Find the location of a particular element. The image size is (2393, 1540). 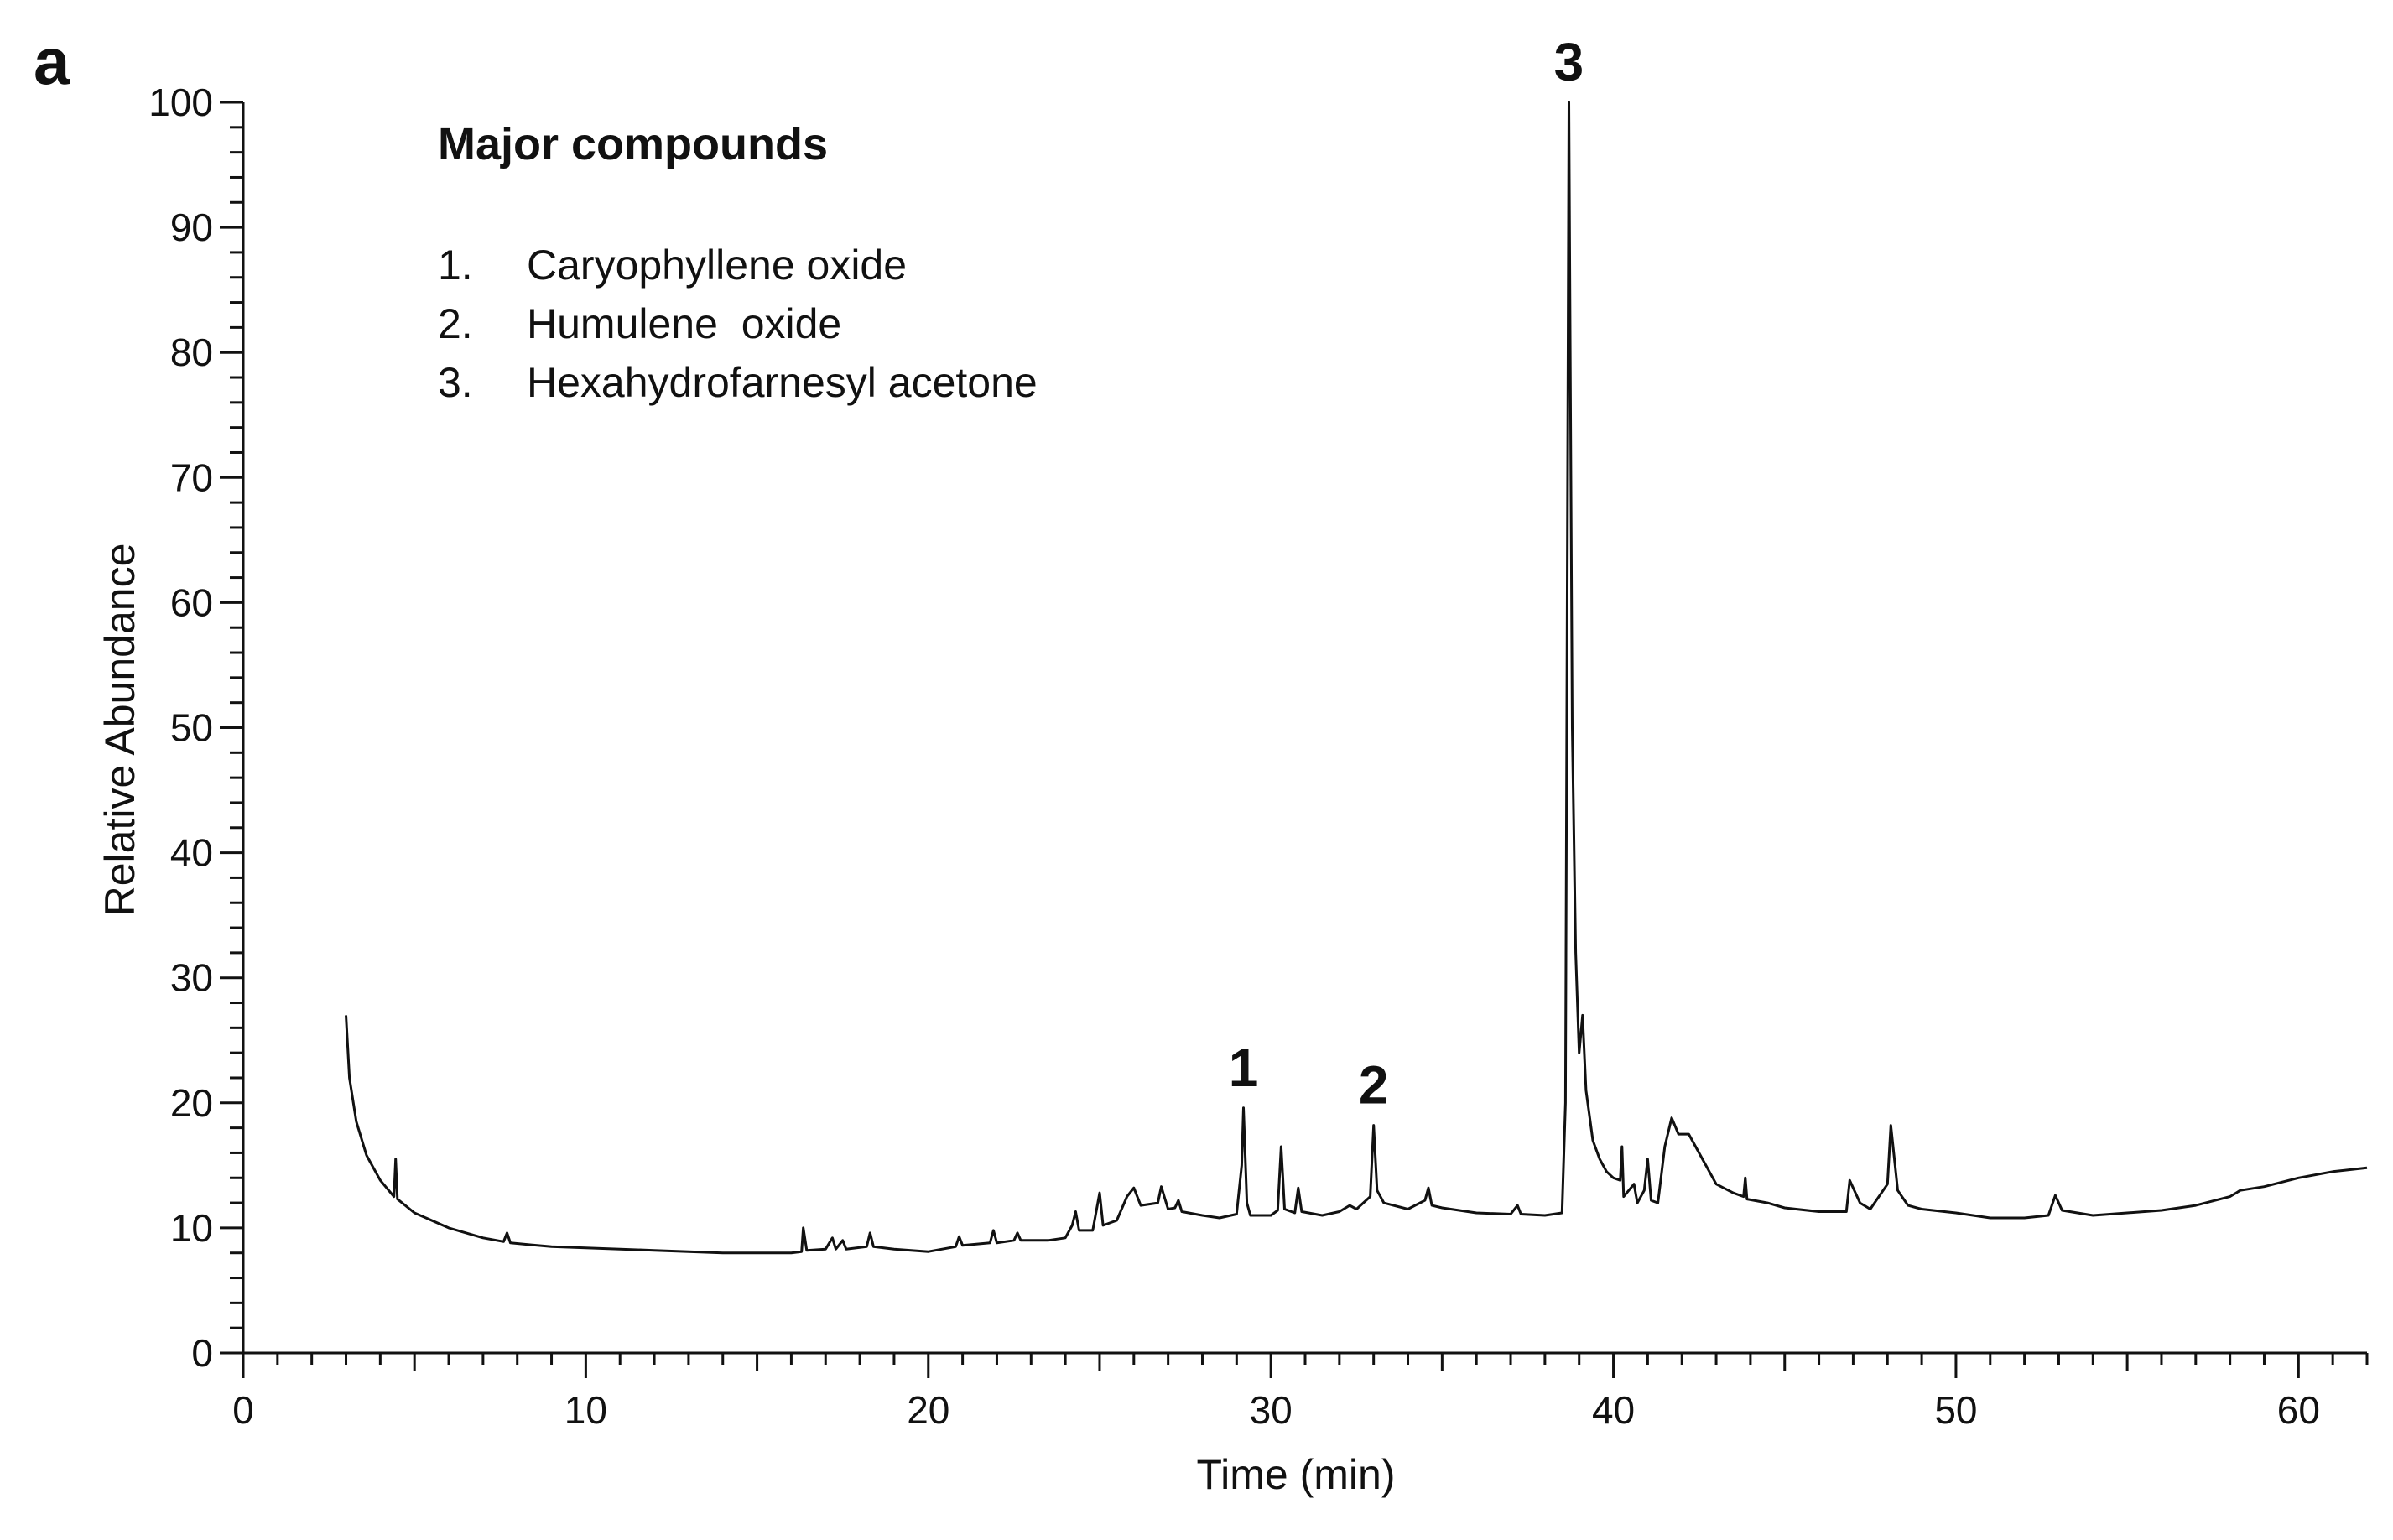

x-tick-label: 60 is located at coordinates (2298, 1410).